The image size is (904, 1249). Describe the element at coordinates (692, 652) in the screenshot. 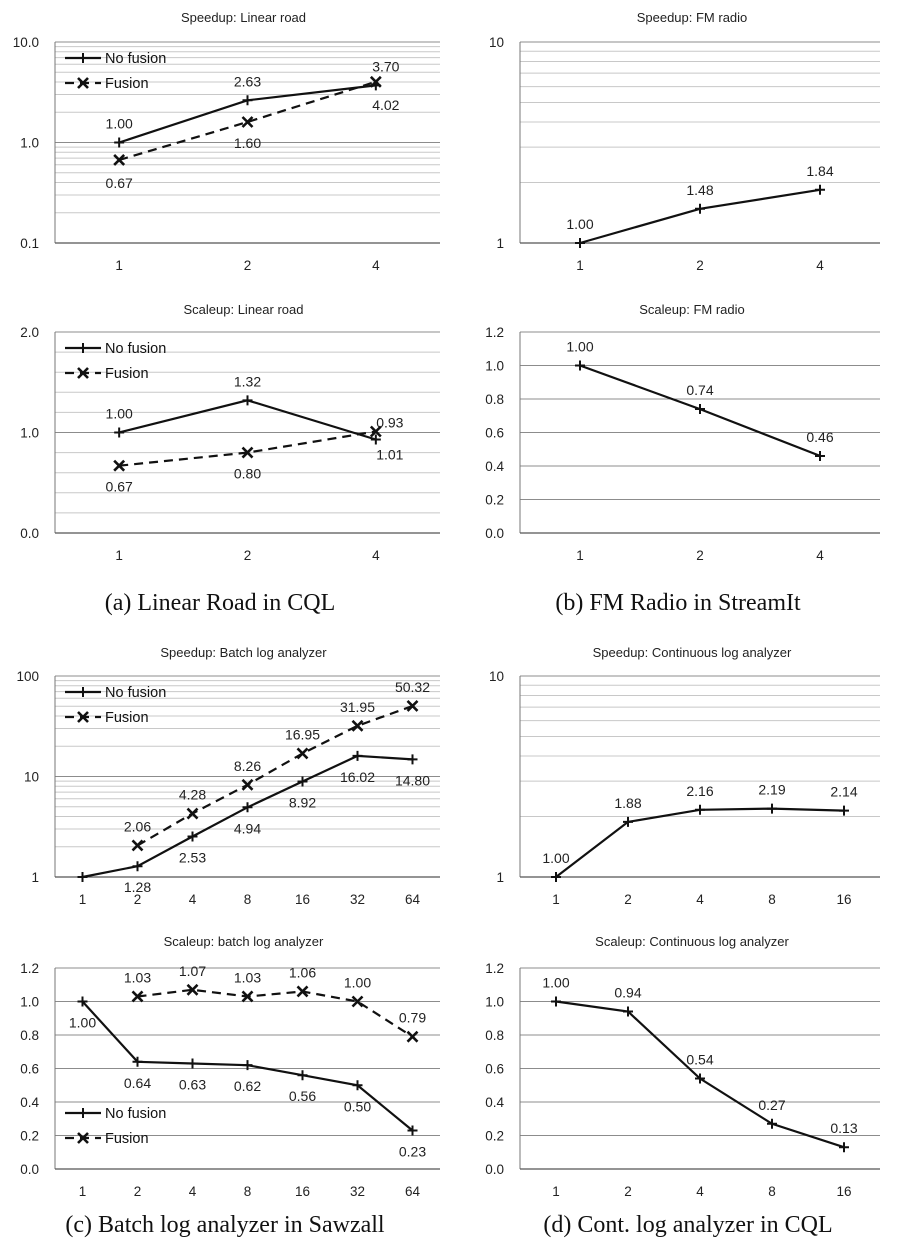

I see `chart-title: Speedup: Continuous log analyzer` at that location.